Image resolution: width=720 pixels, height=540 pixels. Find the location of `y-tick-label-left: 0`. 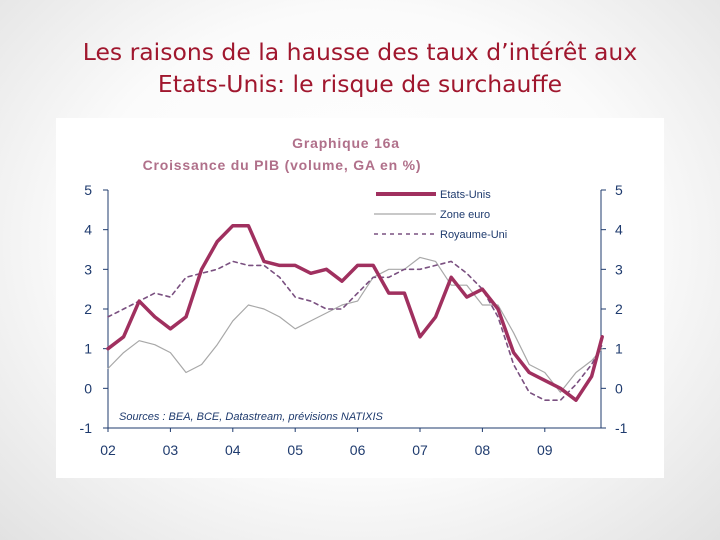

y-tick-label-left: 0 is located at coordinates (88, 388).